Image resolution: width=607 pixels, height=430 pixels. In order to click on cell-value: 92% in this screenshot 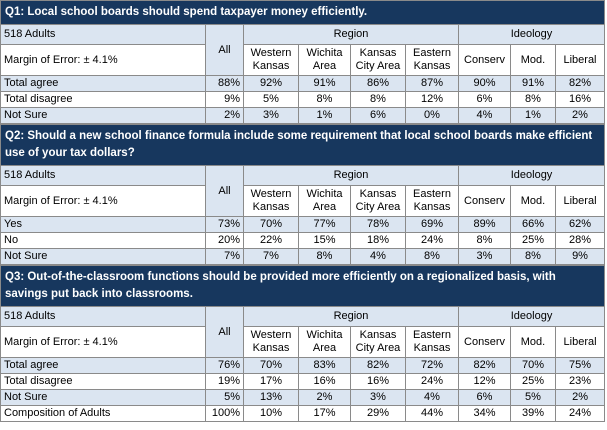, I will do `click(271, 83)`.